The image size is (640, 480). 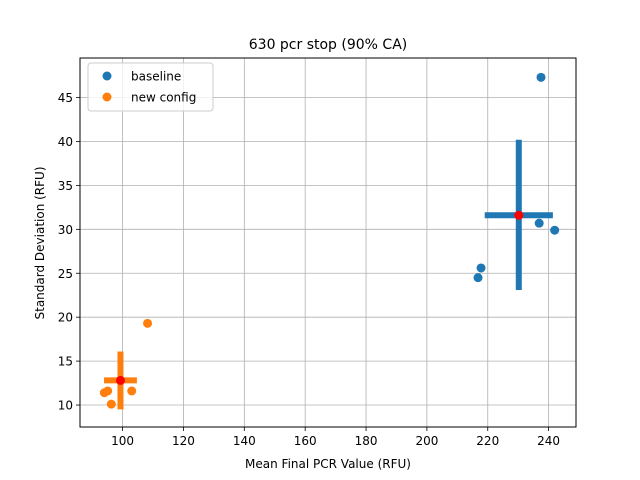 What do you see at coordinates (335, 437) in the screenshot?
I see `x-axis-ticks: 100 120 140 160 180 200 220 240` at bounding box center [335, 437].